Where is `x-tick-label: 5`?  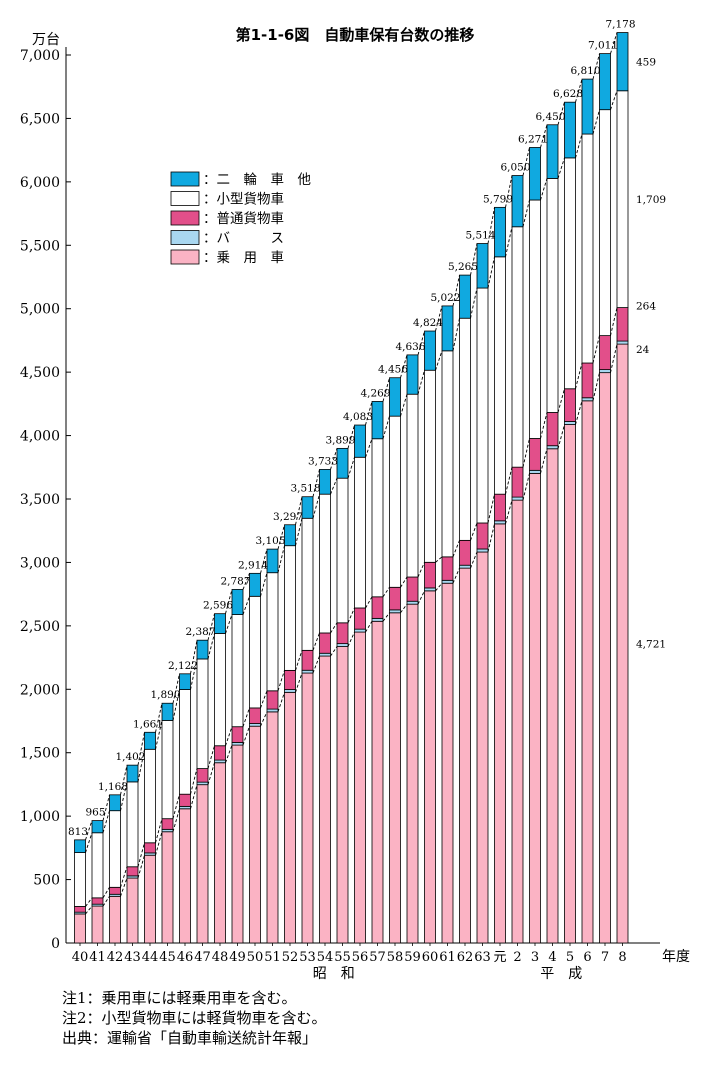 x-tick-label: 5 is located at coordinates (570, 957).